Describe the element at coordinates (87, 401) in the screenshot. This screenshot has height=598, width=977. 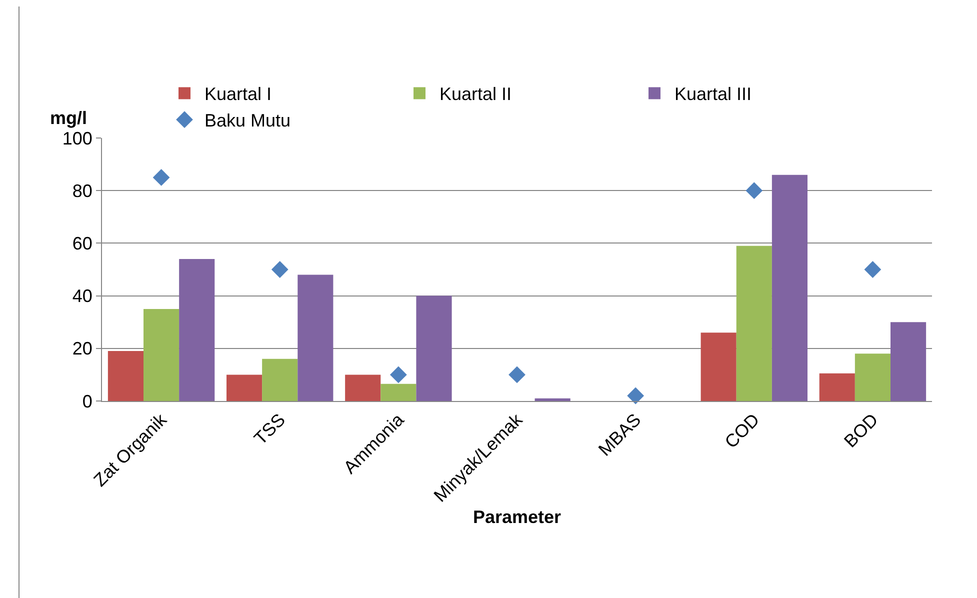
I see `y-tick-label: 0` at that location.